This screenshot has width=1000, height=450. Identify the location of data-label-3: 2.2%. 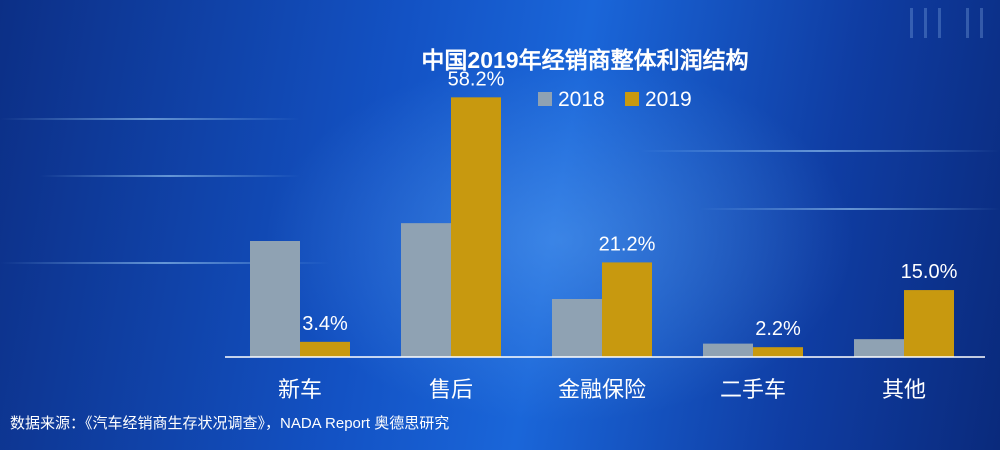
(778, 329).